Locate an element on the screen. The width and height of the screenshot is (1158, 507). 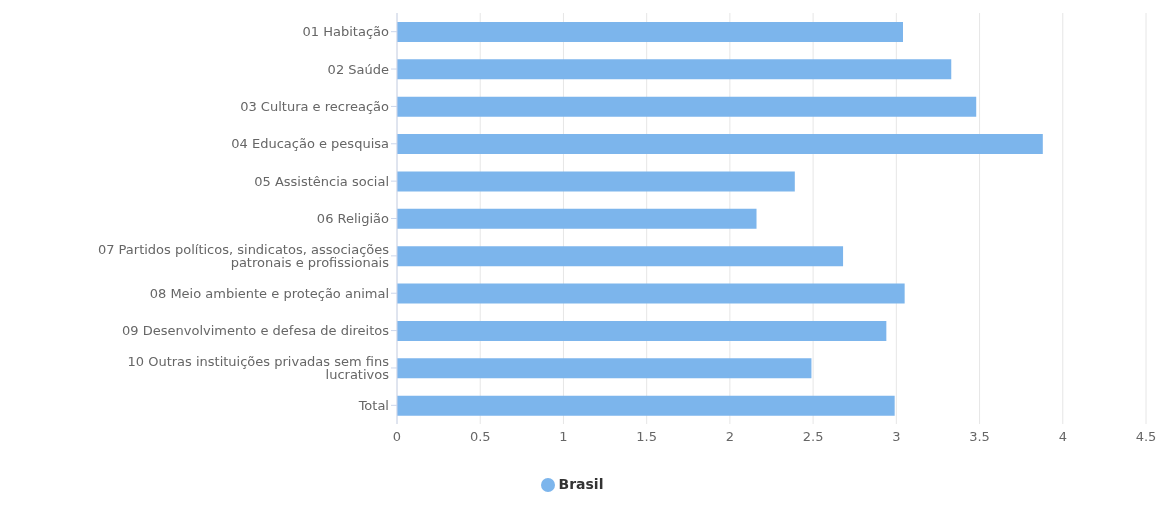
y-tick-label: 01 Habitação is located at coordinates (346, 32).